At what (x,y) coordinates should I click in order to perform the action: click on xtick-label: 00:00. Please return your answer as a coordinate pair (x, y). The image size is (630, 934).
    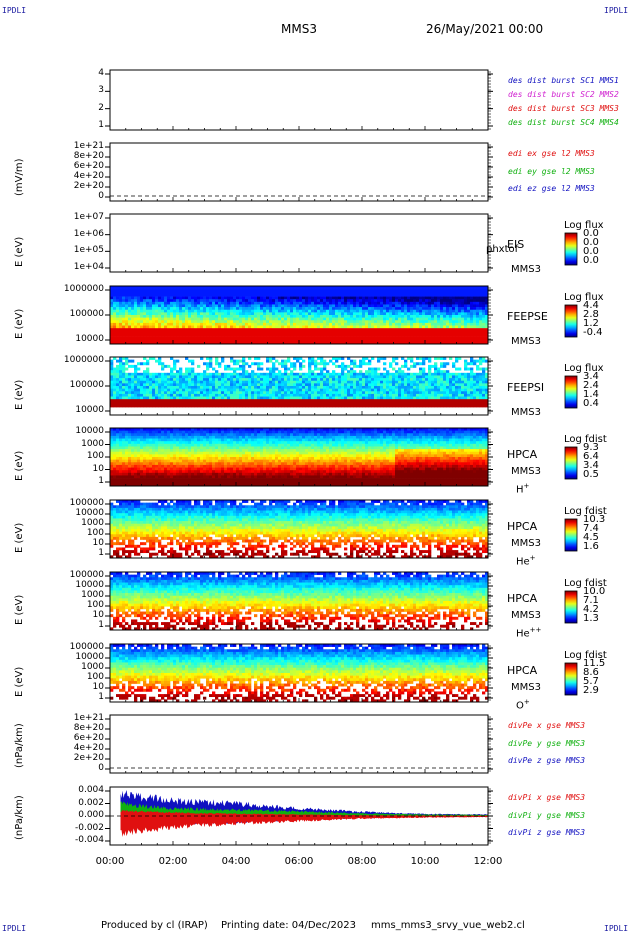
    Looking at the image, I should click on (110, 861).